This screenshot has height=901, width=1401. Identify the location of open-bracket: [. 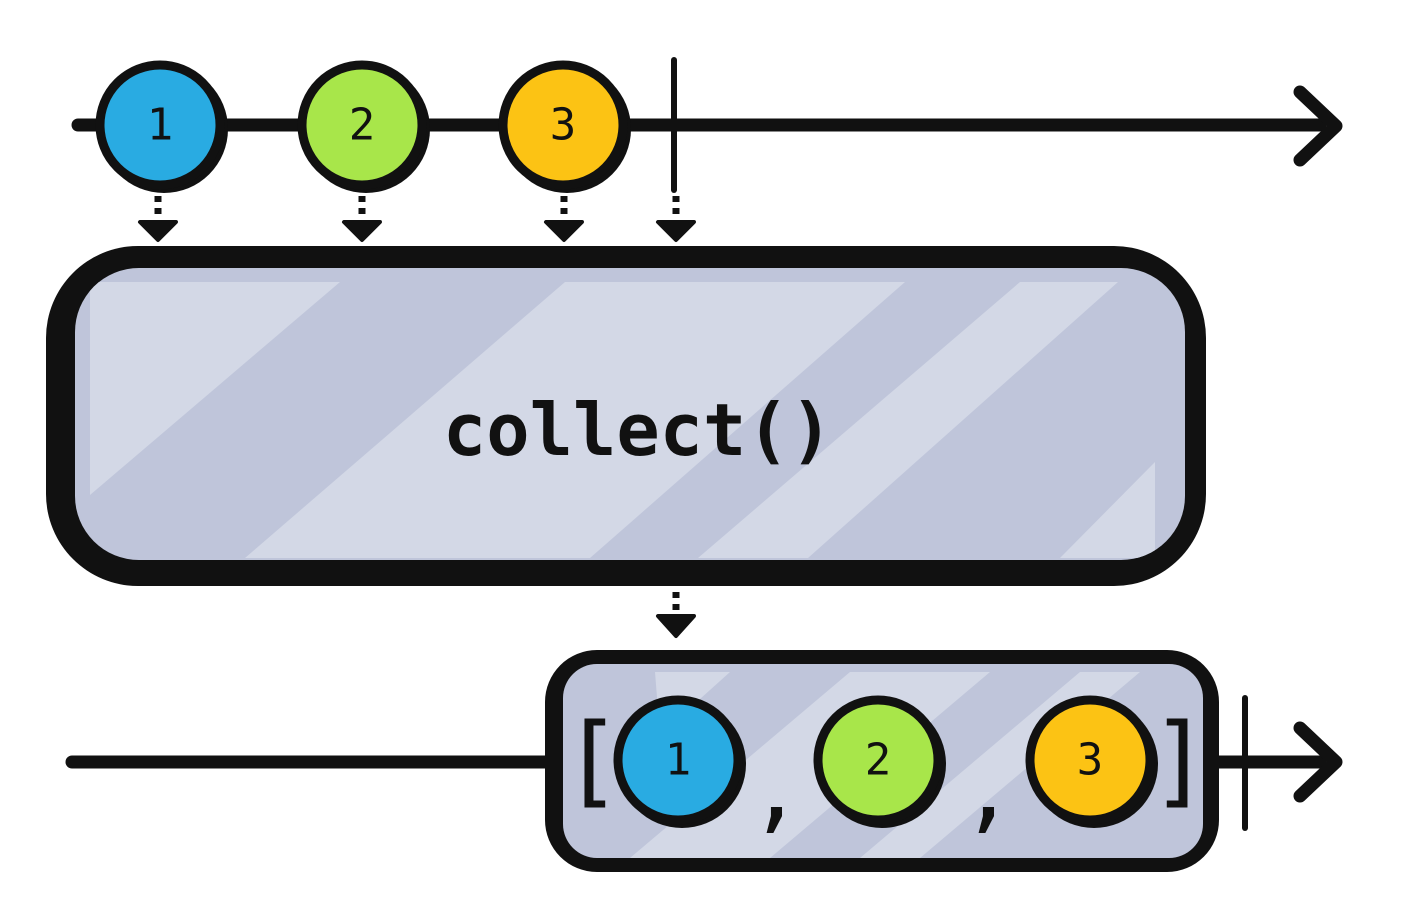
(592, 760).